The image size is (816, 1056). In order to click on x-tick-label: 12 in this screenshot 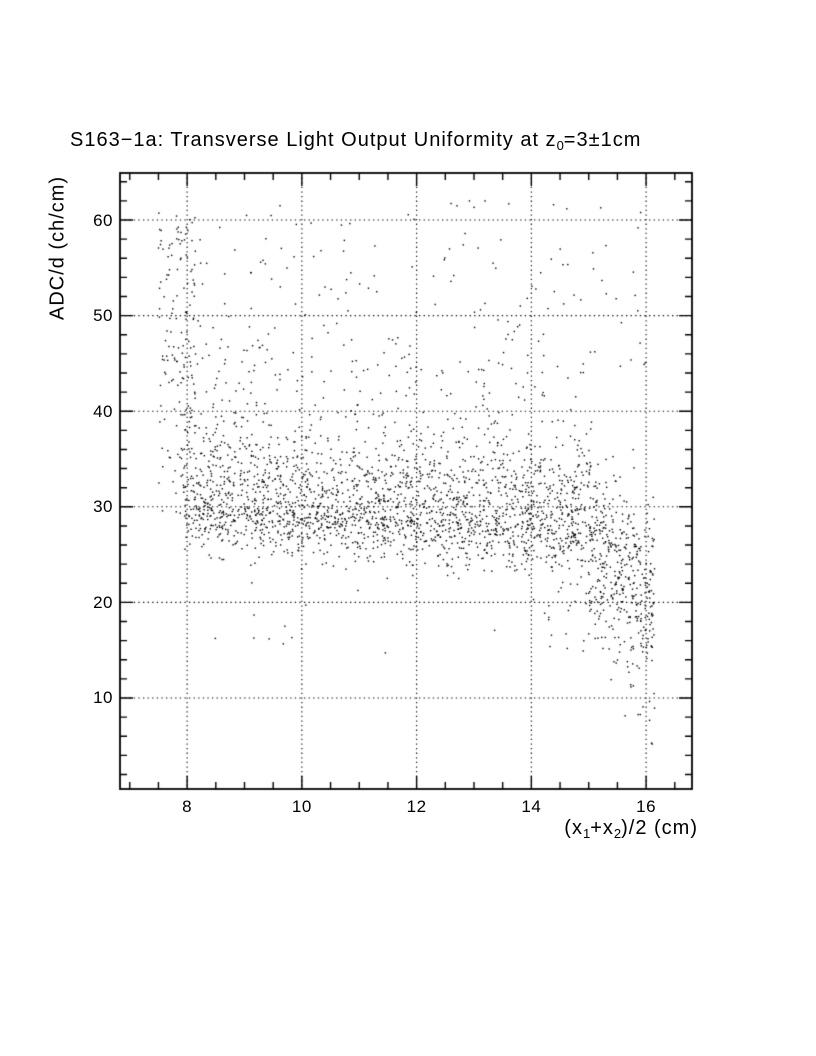, I will do `click(416, 806)`.